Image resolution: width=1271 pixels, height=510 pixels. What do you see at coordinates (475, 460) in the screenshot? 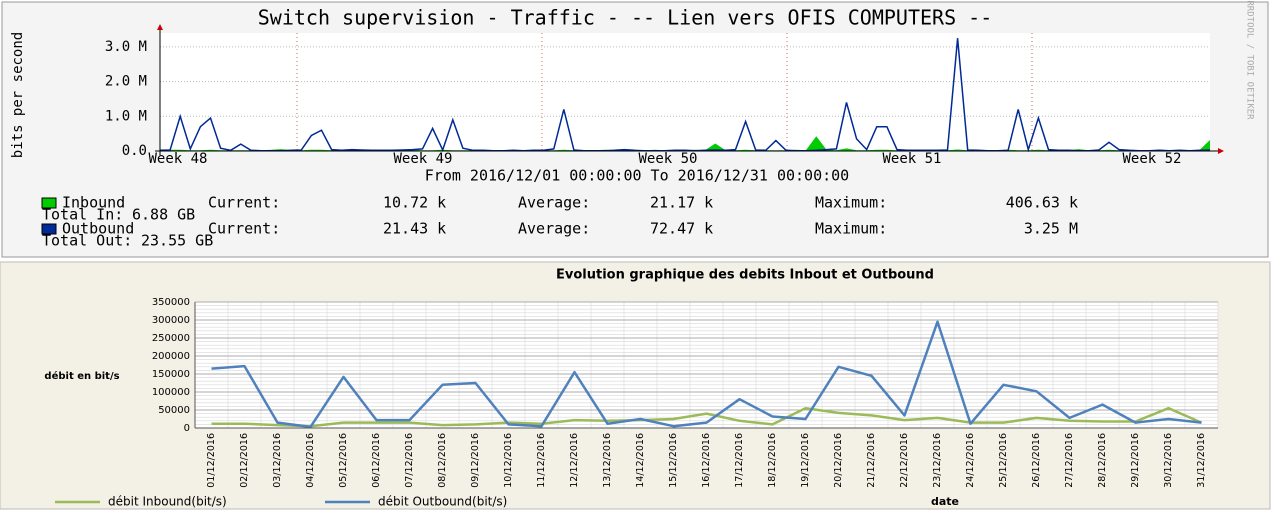
I see `x-tick-label: 09/12/2016` at bounding box center [475, 460].